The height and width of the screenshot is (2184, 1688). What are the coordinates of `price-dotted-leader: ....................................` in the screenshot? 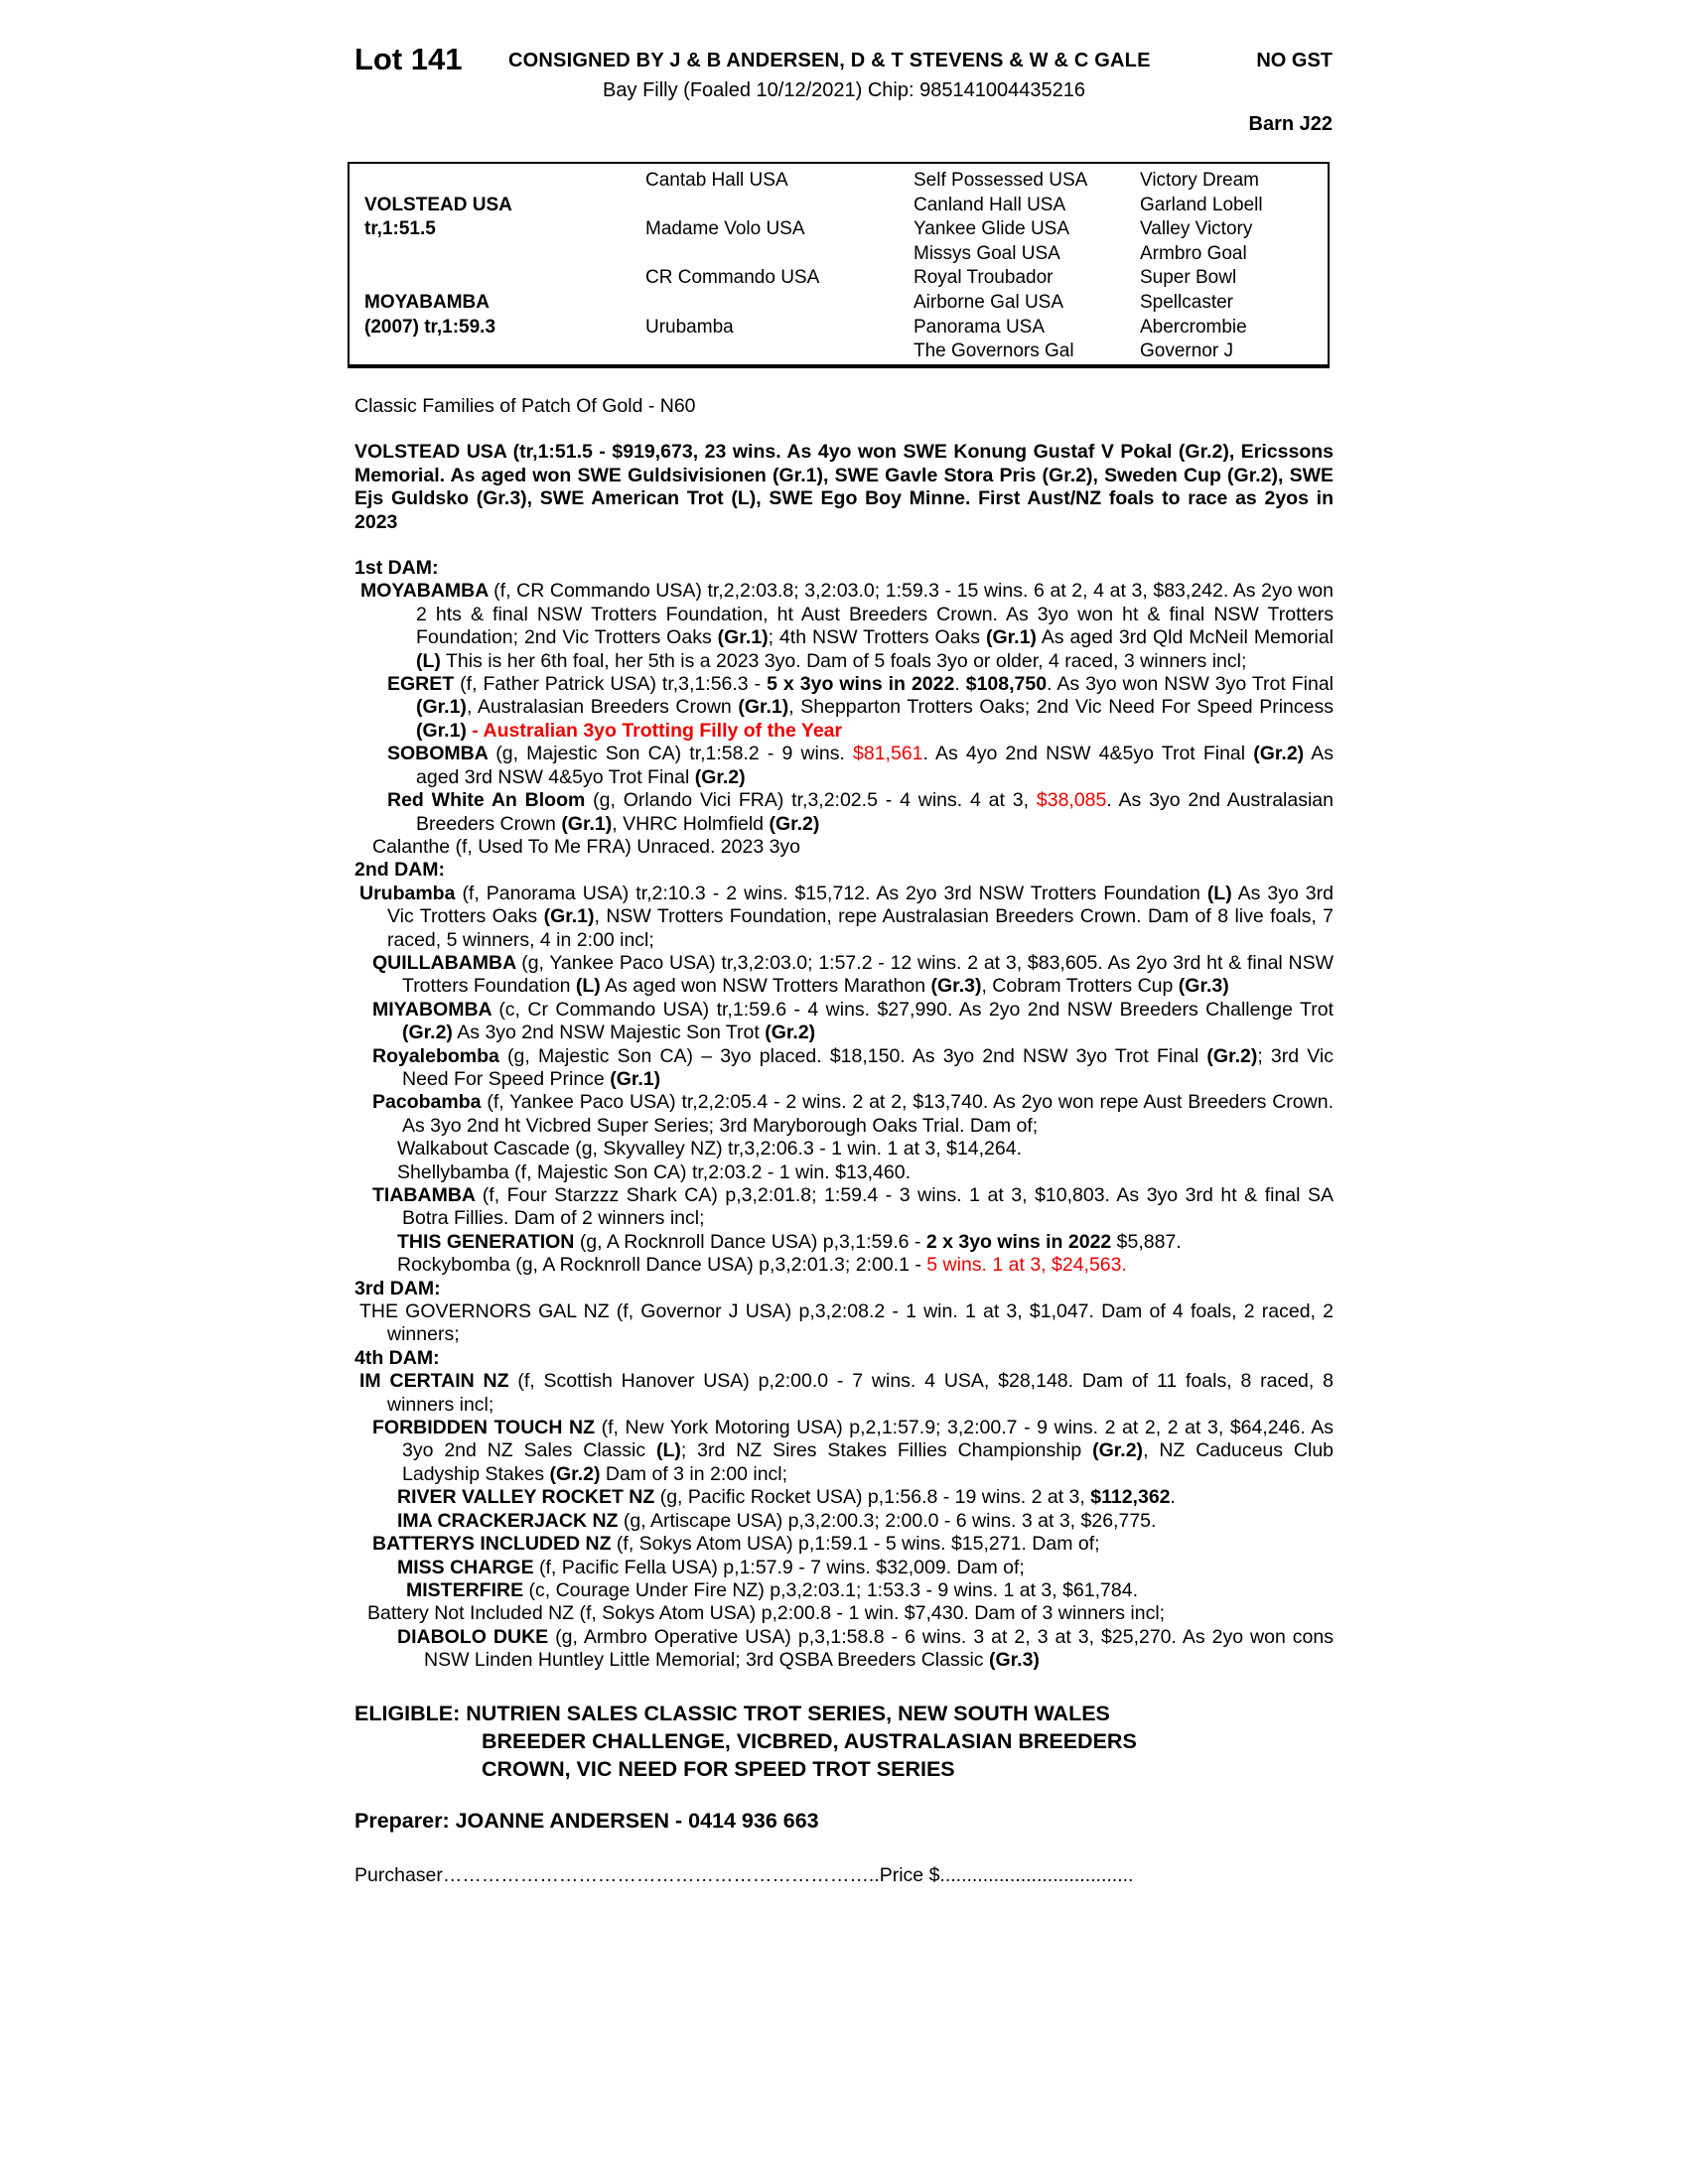 It's located at (1036, 1874).